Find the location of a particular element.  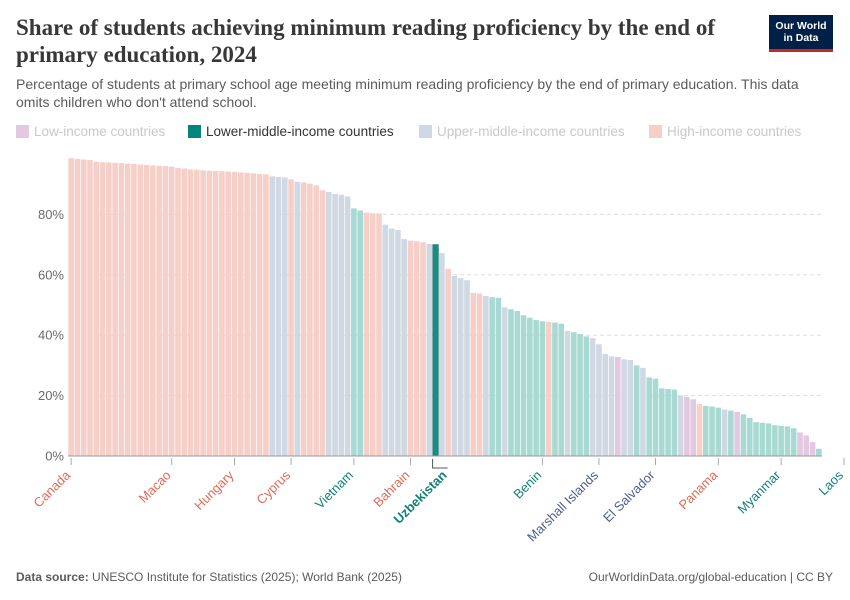

legend-swatch-low-income is located at coordinates (22, 131).